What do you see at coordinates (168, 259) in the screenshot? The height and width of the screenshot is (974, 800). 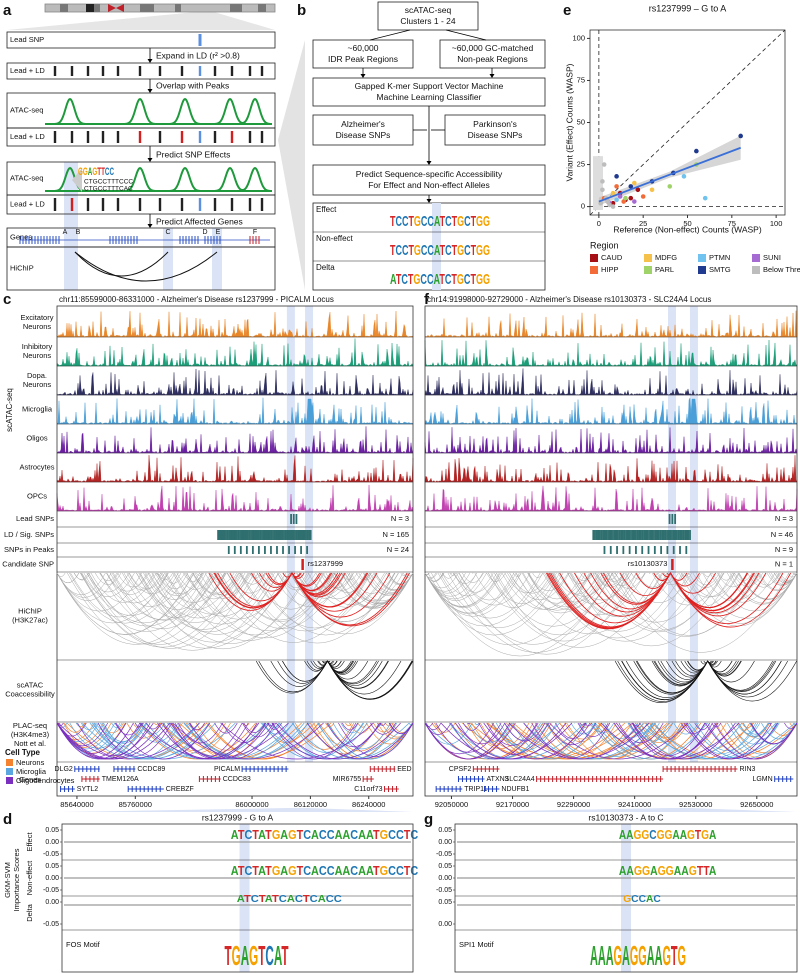 I see `highlight` at bounding box center [168, 259].